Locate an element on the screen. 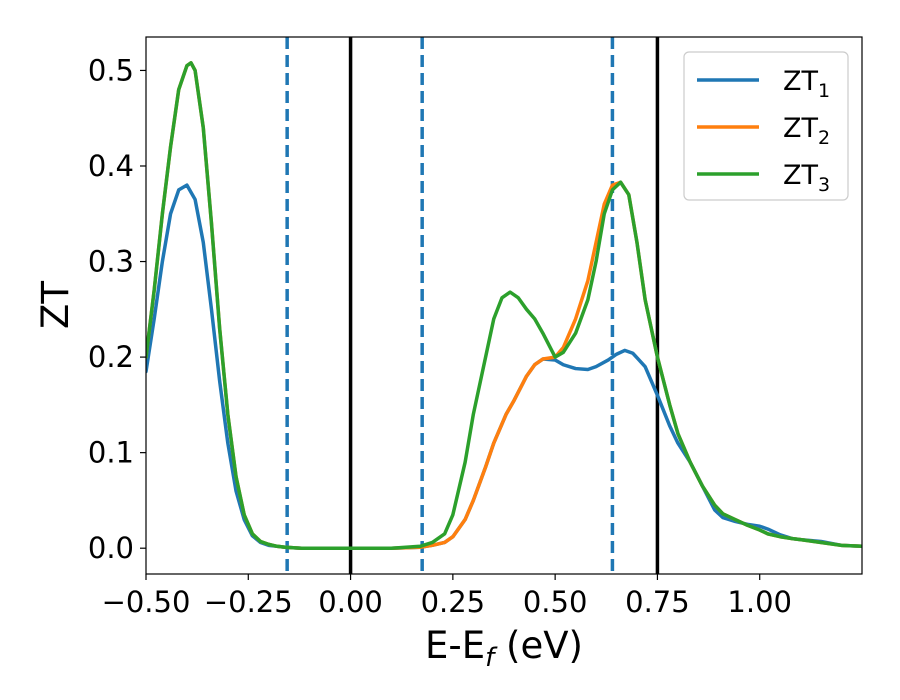  legend: ZT1 ZT2 ZT3 is located at coordinates (766, 126).